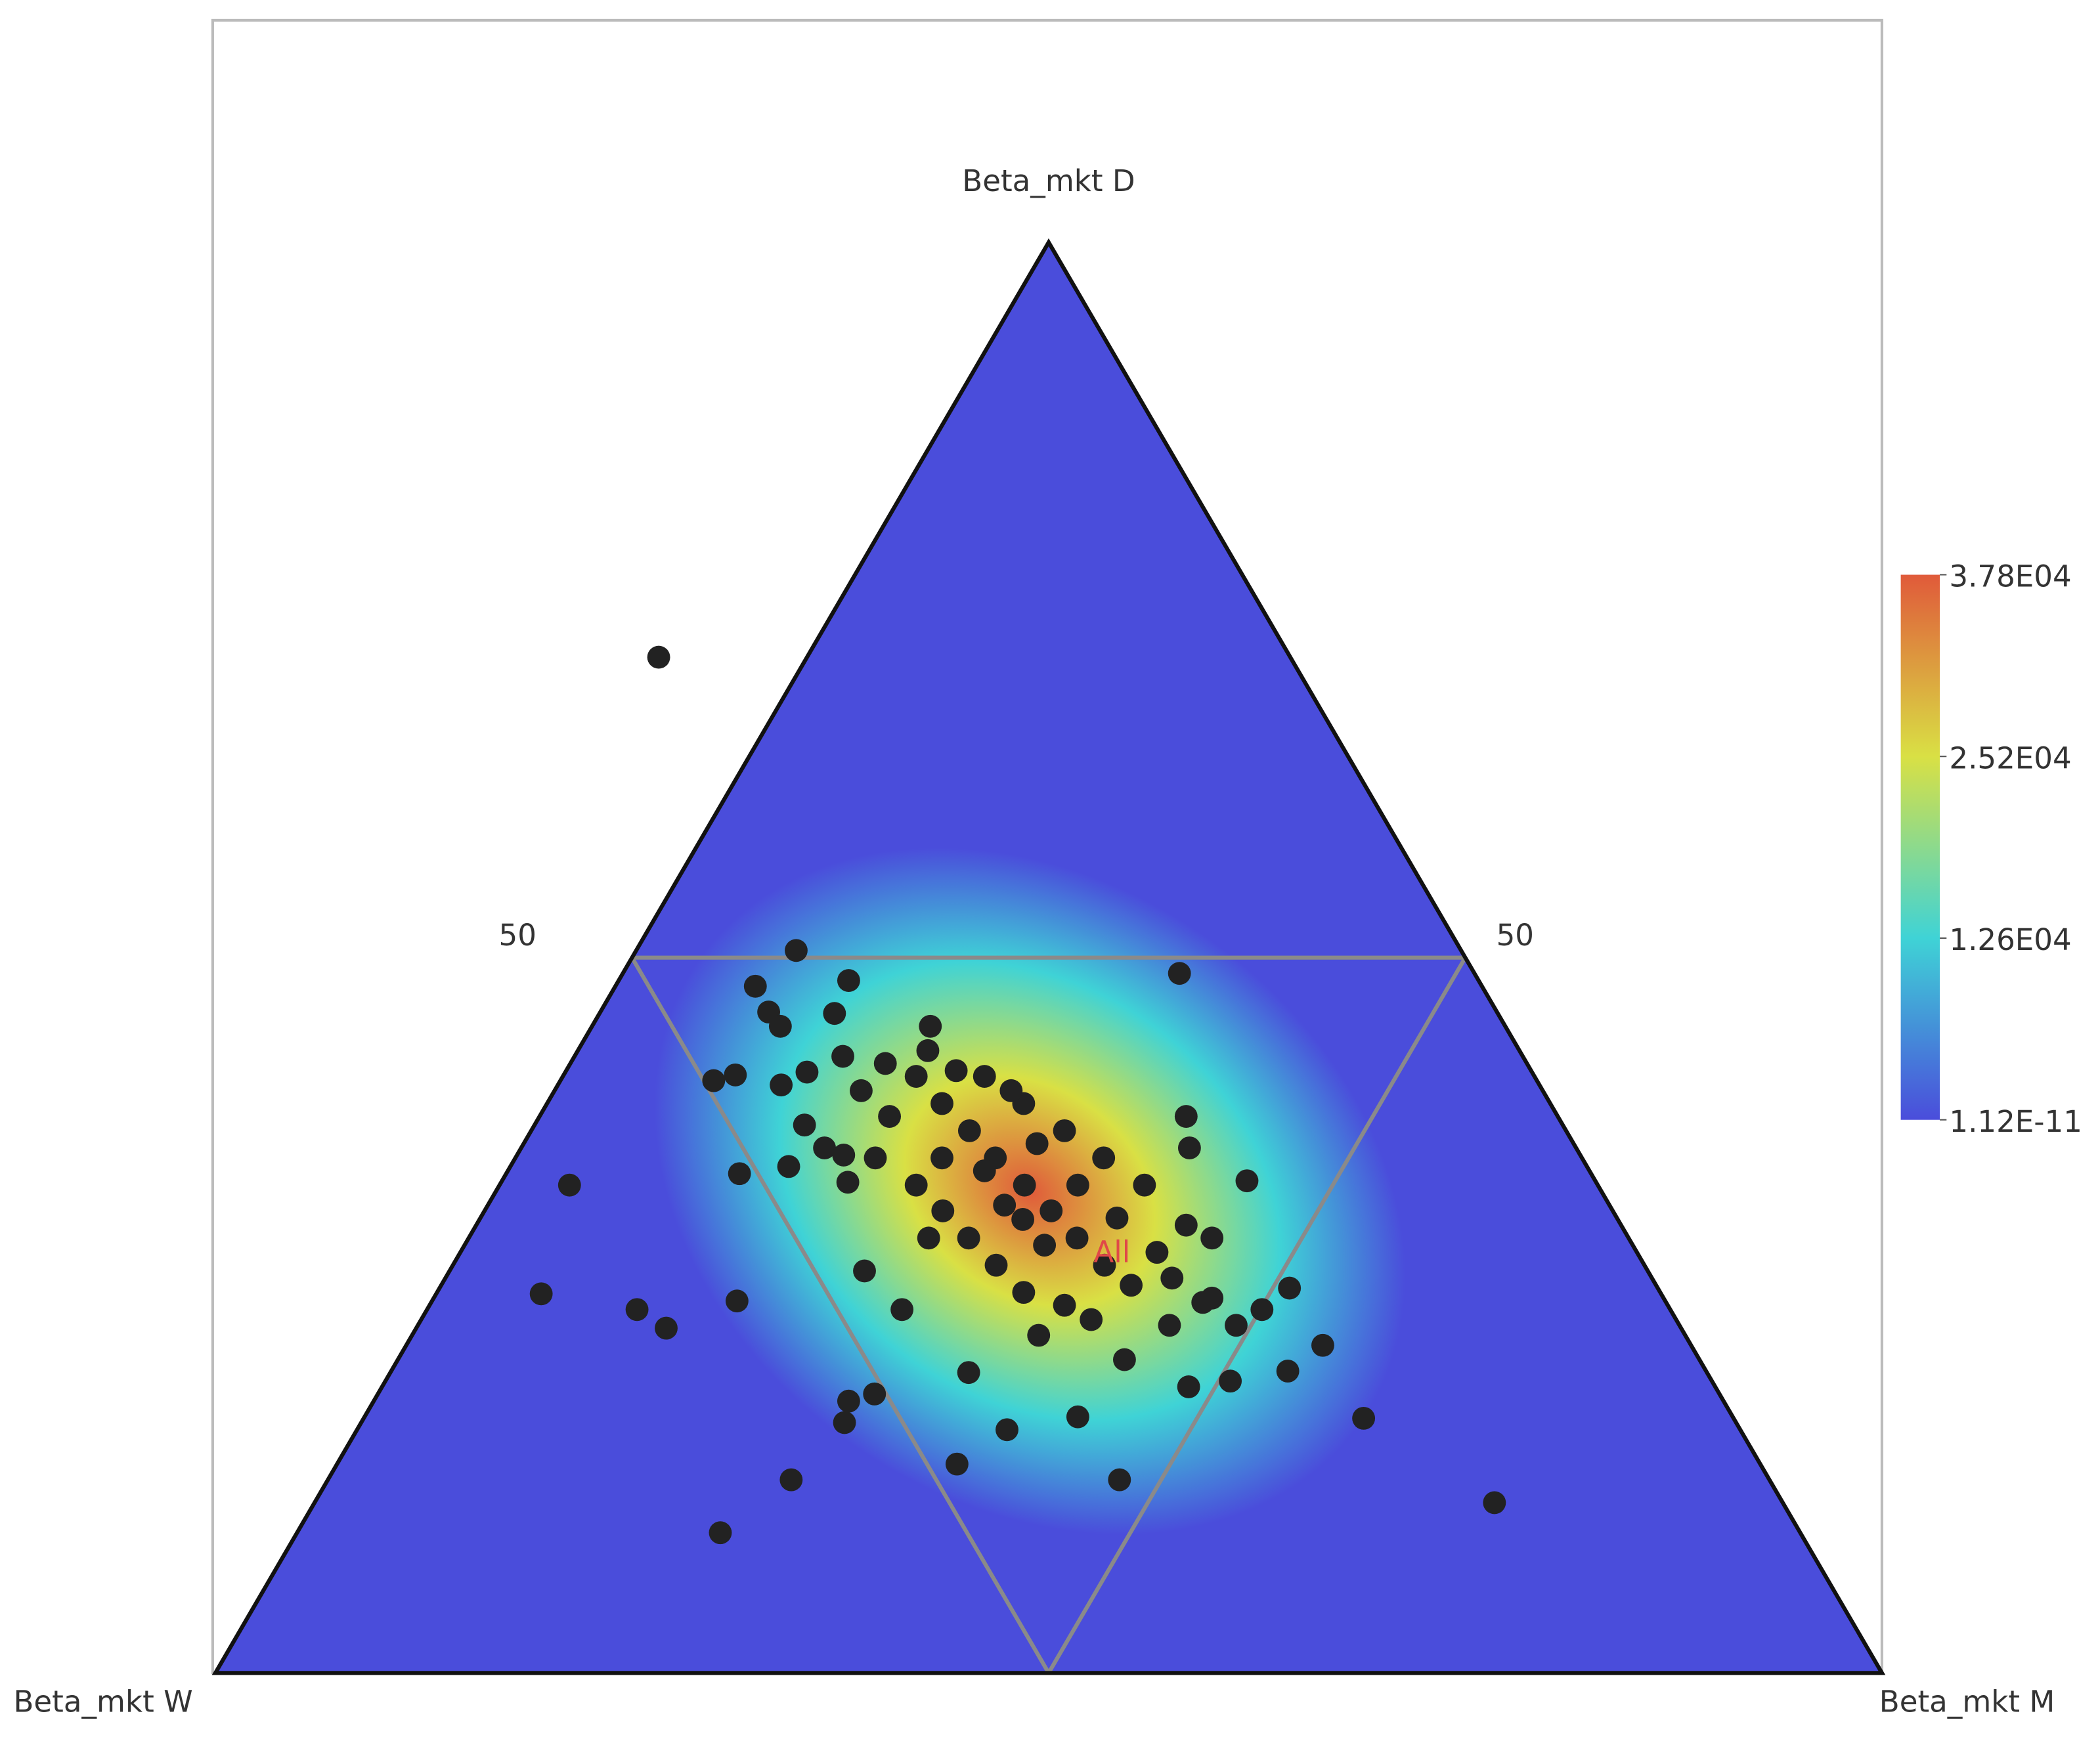 Image resolution: width=2100 pixels, height=1743 pixels. What do you see at coordinates (2010, 940) in the screenshot?
I see `colorbar-tick-label: 1.26E04` at bounding box center [2010, 940].